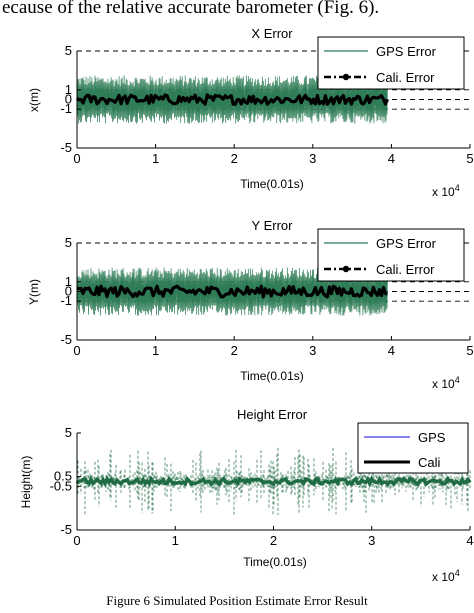 This screenshot has height=613, width=474. What do you see at coordinates (34, 292) in the screenshot?
I see `y-error-ylabel: Y(m)` at bounding box center [34, 292].